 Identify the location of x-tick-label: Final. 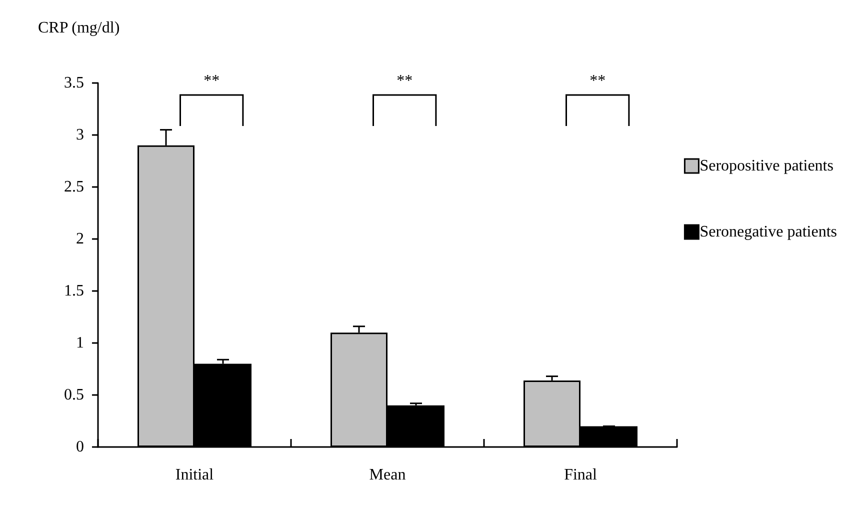
(581, 475).